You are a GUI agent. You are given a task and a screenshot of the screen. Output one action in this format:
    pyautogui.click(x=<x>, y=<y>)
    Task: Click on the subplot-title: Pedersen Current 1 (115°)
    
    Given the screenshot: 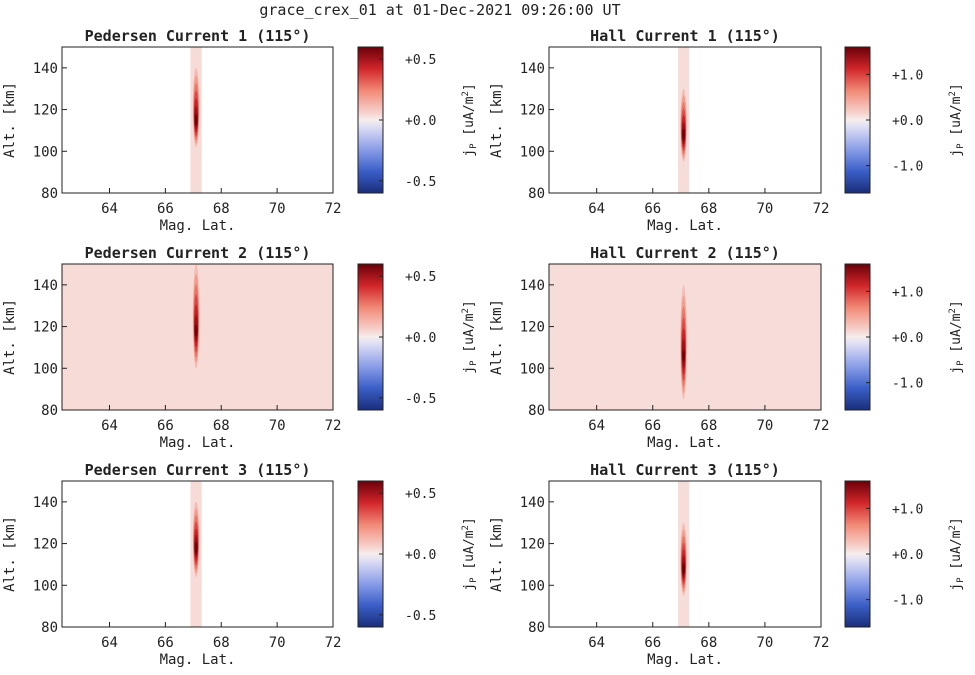 What is the action you would take?
    pyautogui.click(x=198, y=36)
    